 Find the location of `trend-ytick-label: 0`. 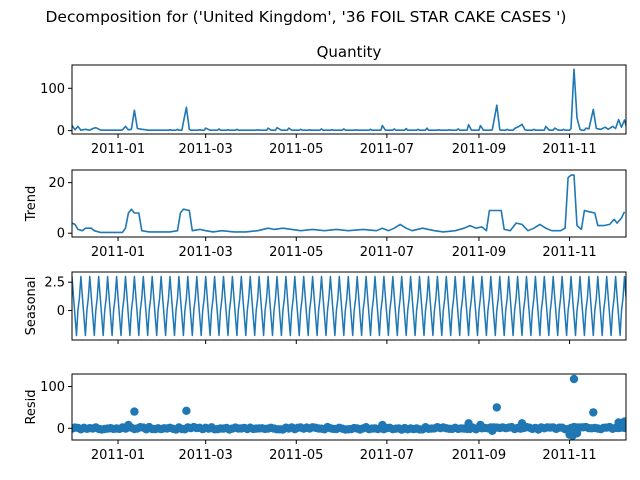

trend-ytick-label: 0 is located at coordinates (61, 234).